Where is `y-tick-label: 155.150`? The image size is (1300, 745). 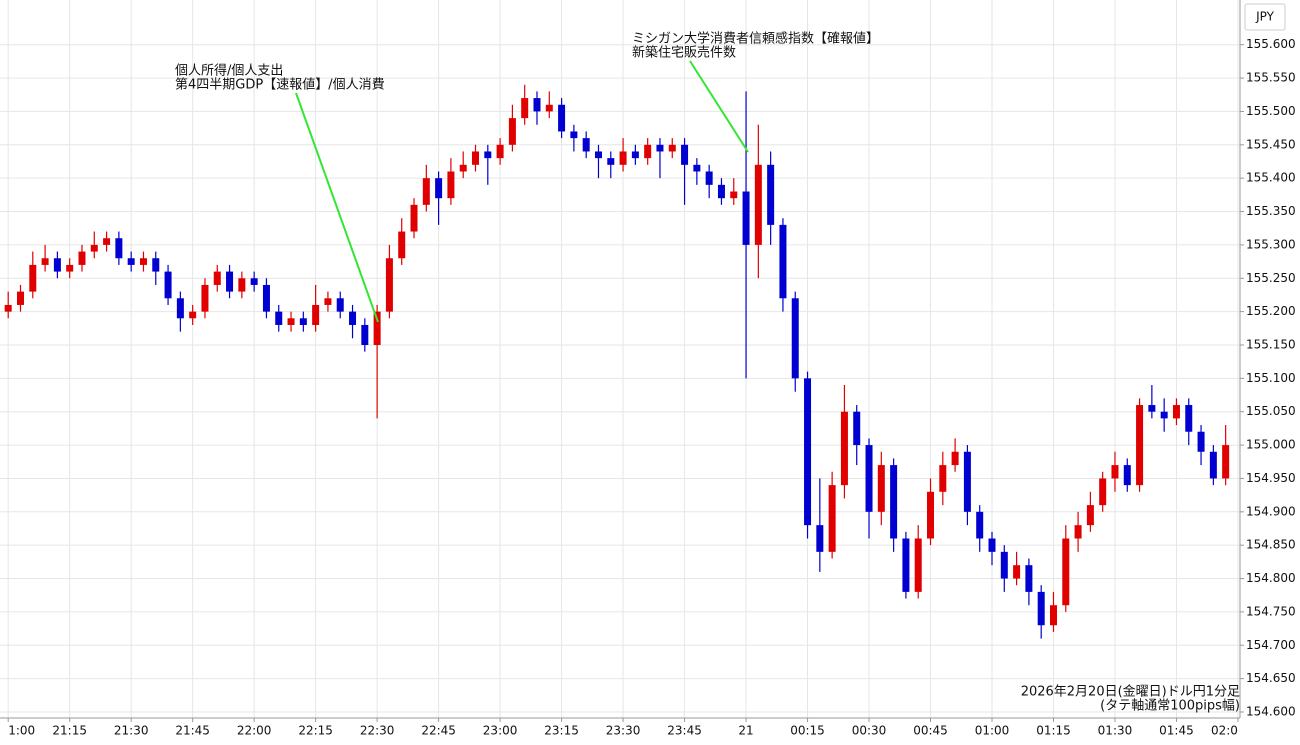 y-tick-label: 155.150 is located at coordinates (1271, 344).